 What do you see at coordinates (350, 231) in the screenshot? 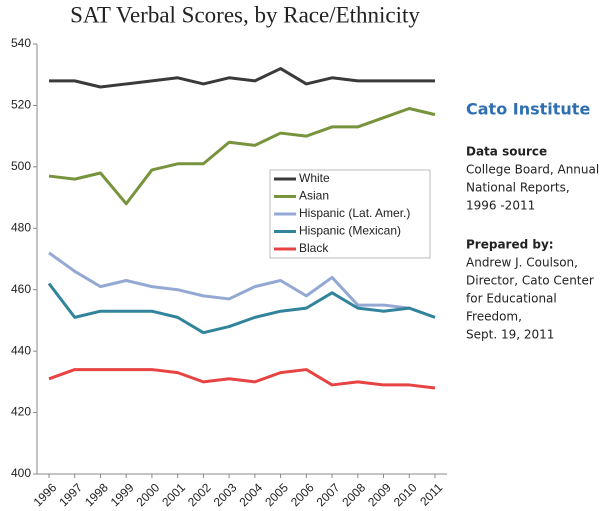
I see `legend-label: Hispanic (Mexican)` at bounding box center [350, 231].